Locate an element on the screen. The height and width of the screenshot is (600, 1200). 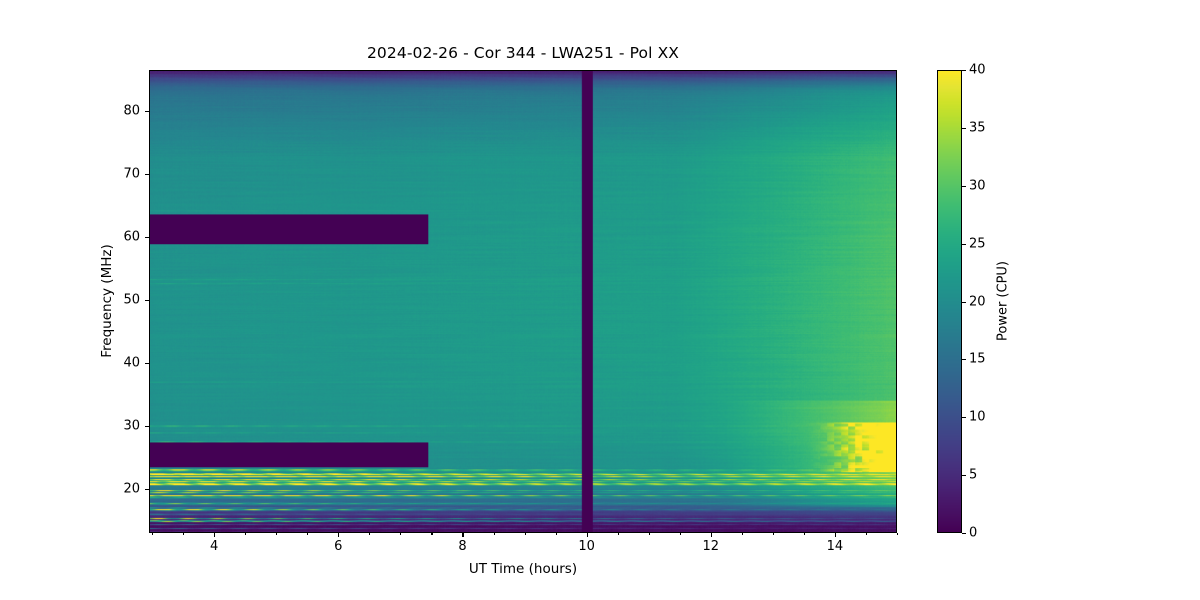
x-tick-label: 4 is located at coordinates (214, 546).